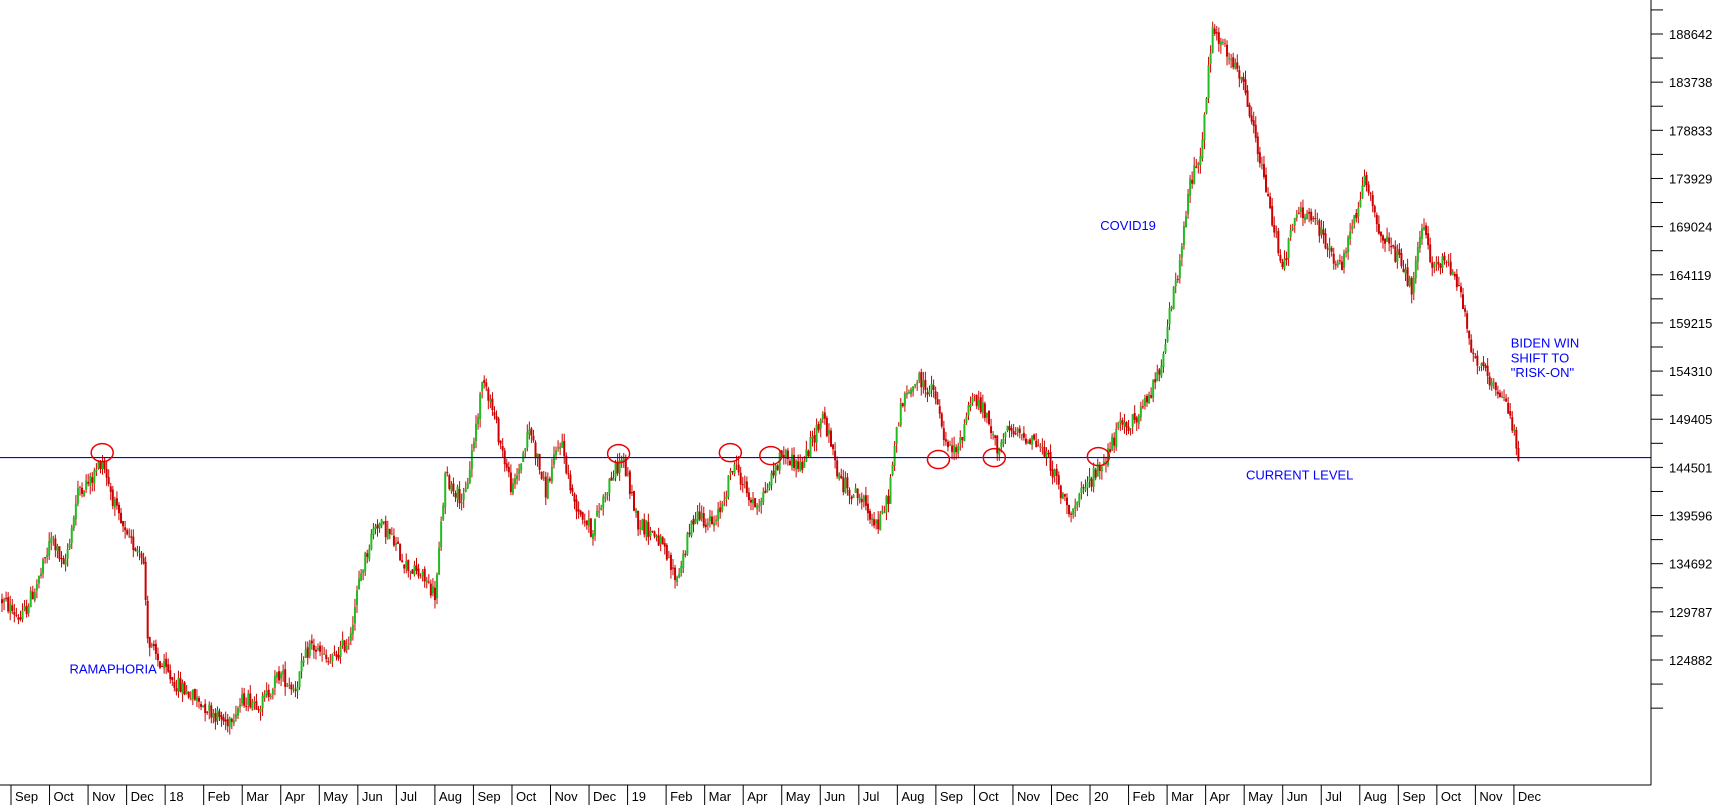 Image resolution: width=1733 pixels, height=810 pixels. I want to click on highlight-circle, so click(771, 455).